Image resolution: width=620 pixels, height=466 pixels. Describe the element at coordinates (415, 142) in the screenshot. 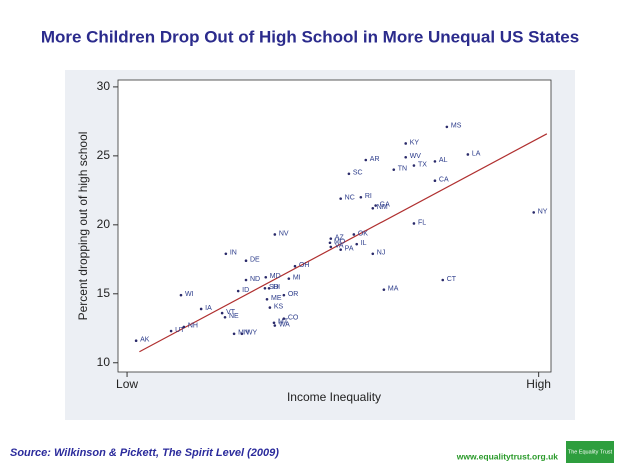

I see `point-label: KY` at that location.